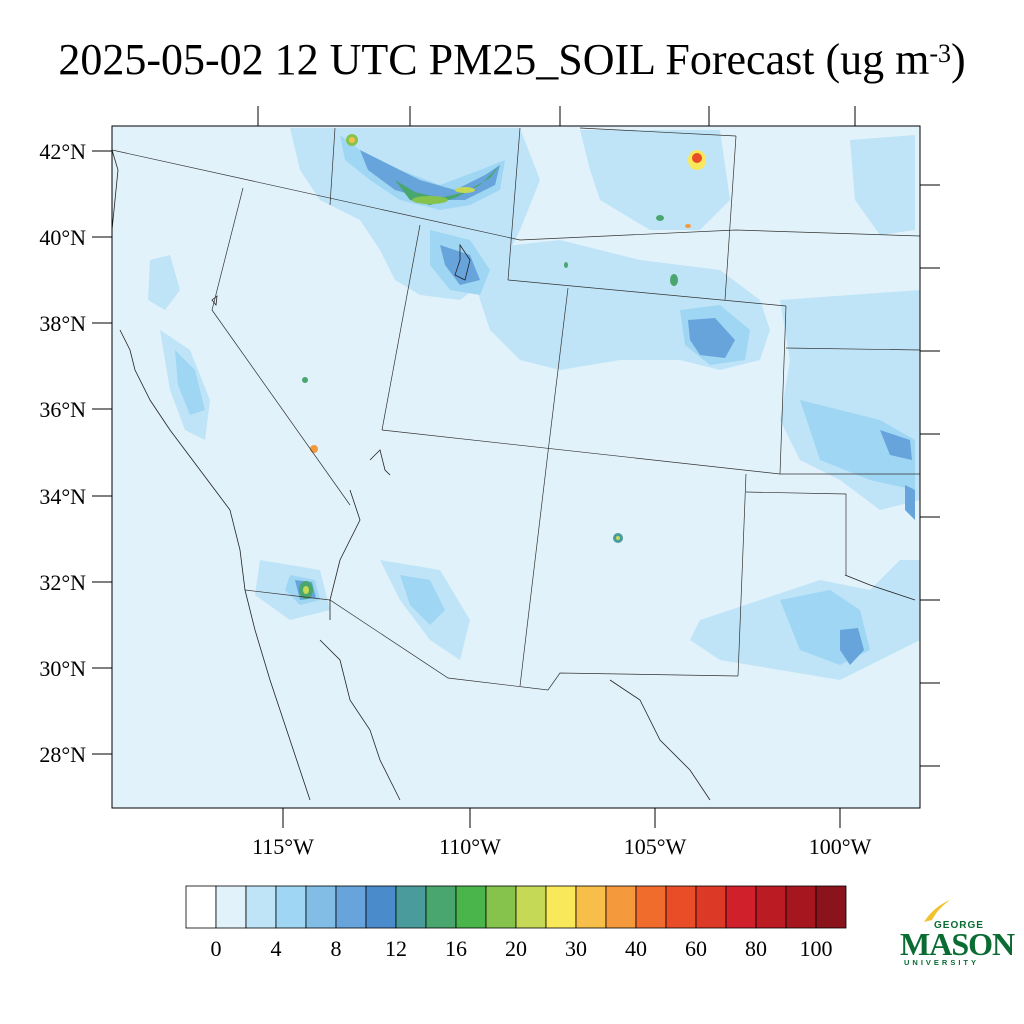 This screenshot has height=1024, width=1024. What do you see at coordinates (62, 323) in the screenshot?
I see `lat-label: 38°N` at bounding box center [62, 323].